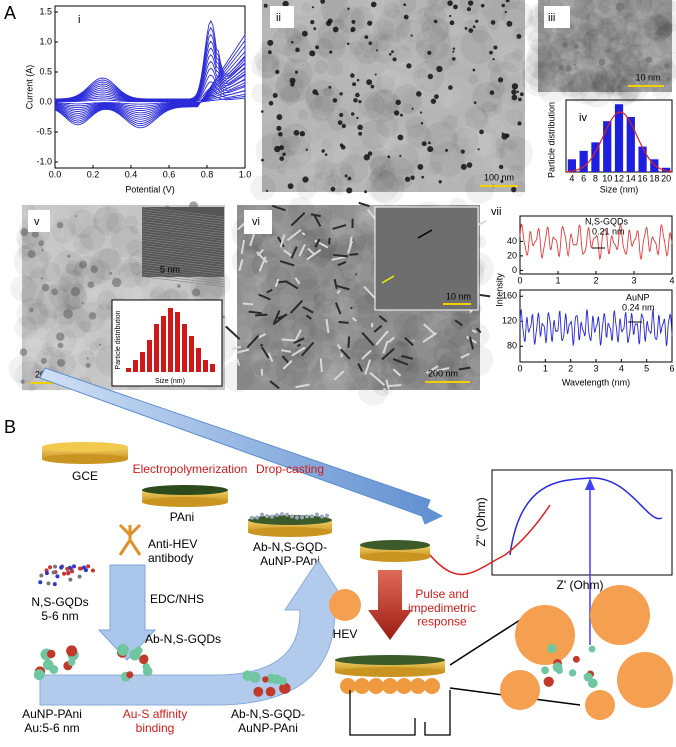 The image size is (676, 747). Describe the element at coordinates (85, 476) in the screenshot. I see `schematic-label: GCE` at that location.